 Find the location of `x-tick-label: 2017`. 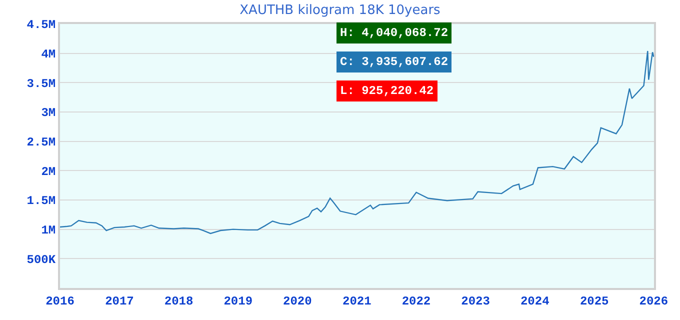

x-tick-label: 2017 is located at coordinates (119, 301).